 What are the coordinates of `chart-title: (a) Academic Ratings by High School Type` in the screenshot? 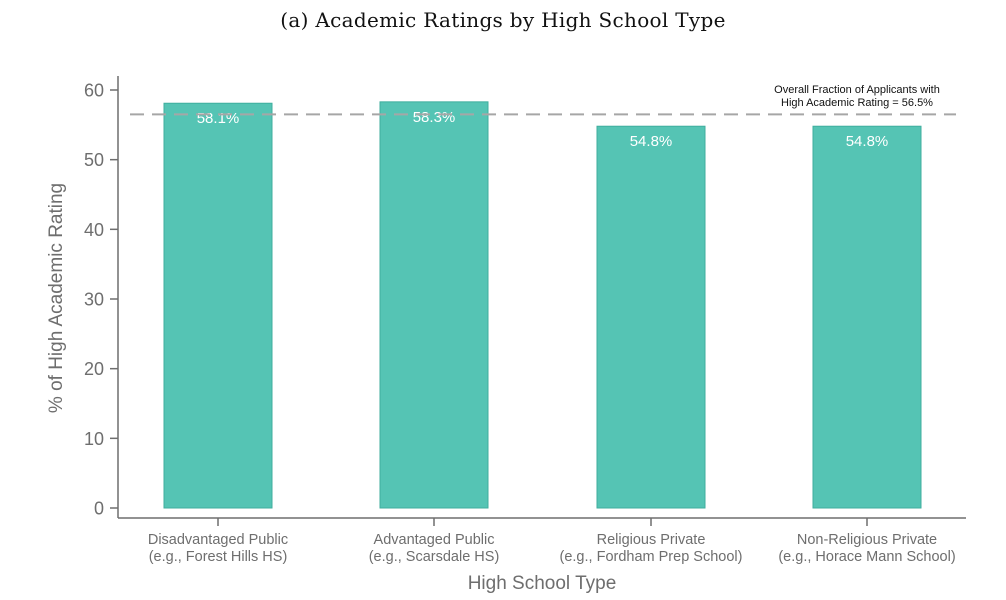 It's located at (503, 20).